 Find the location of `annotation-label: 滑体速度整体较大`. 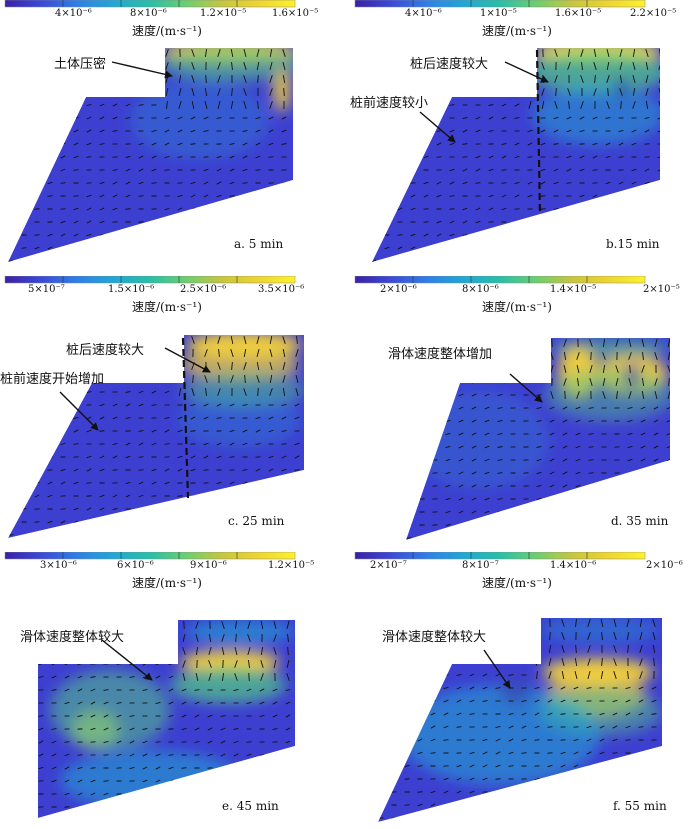

annotation-label: 滑体速度整体较大 is located at coordinates (434, 637).